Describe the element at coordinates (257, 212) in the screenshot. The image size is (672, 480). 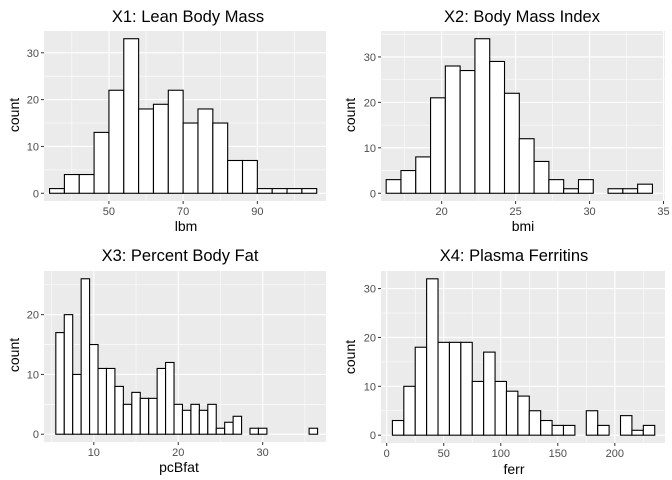
I see `x-tick-label: 90` at that location.